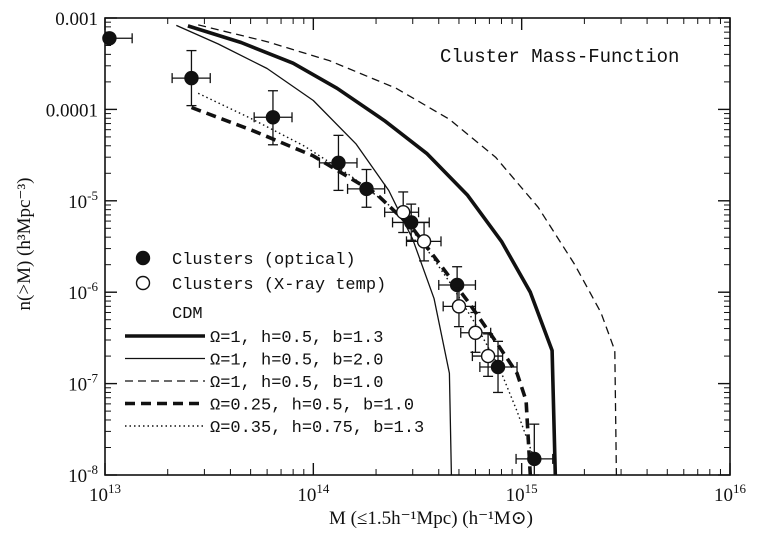  I want to click on x-axis-label: M (≤1.5h⁻¹Mpc) (h⁻¹M⊙), so click(431, 518).